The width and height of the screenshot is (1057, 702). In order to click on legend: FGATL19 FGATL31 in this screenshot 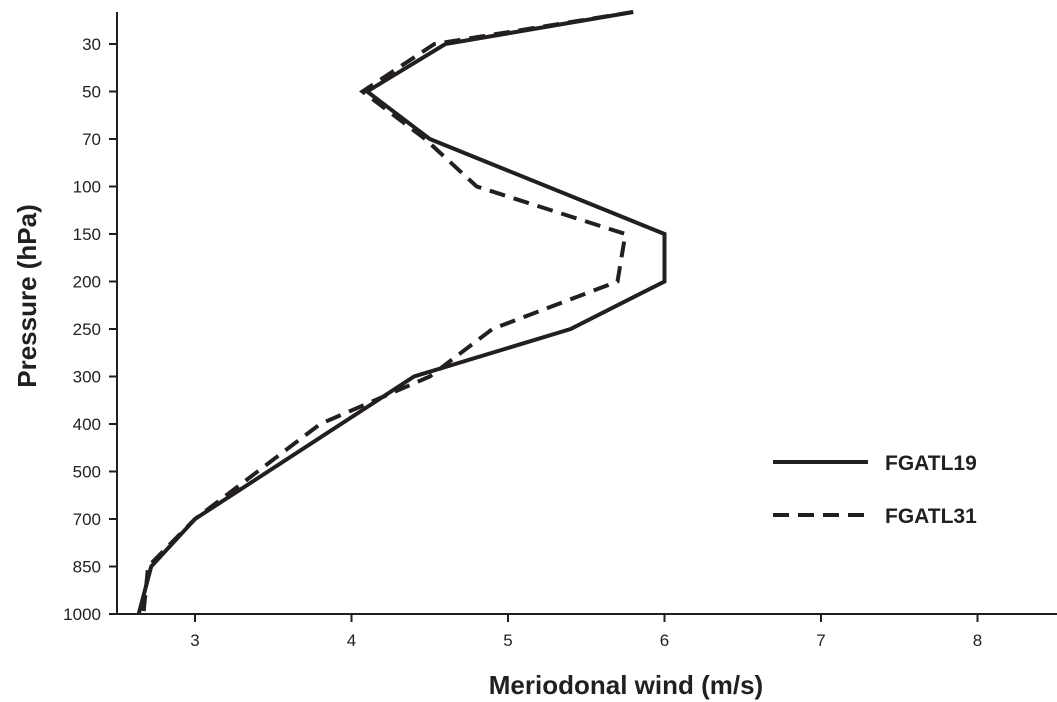, I will do `click(875, 490)`.